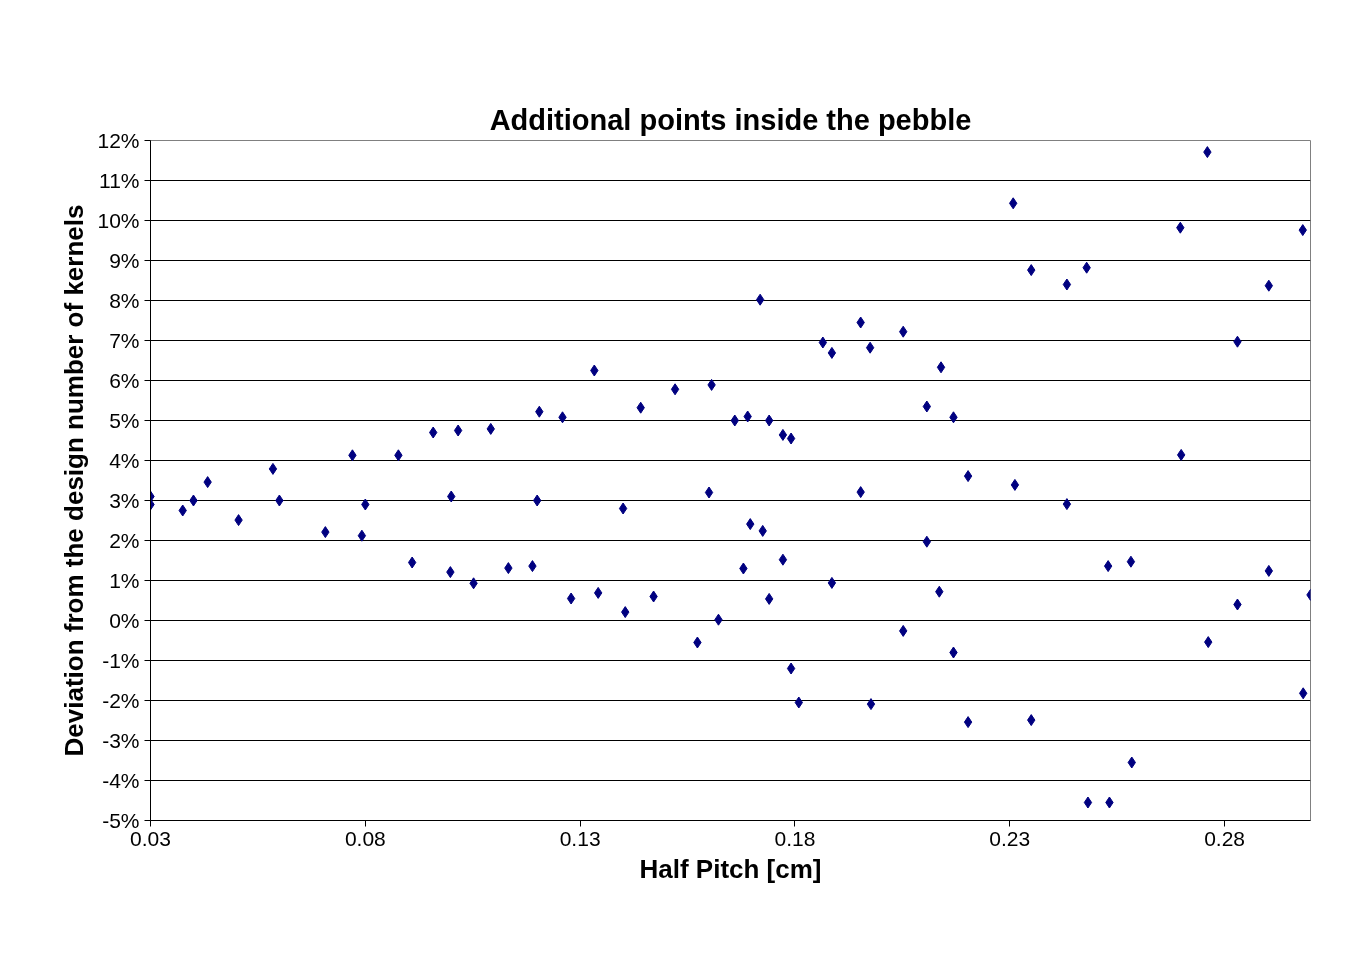 Image resolution: width=1348 pixels, height=959 pixels. Describe the element at coordinates (124, 260) in the screenshot. I see `y-tick-label: 9%` at that location.